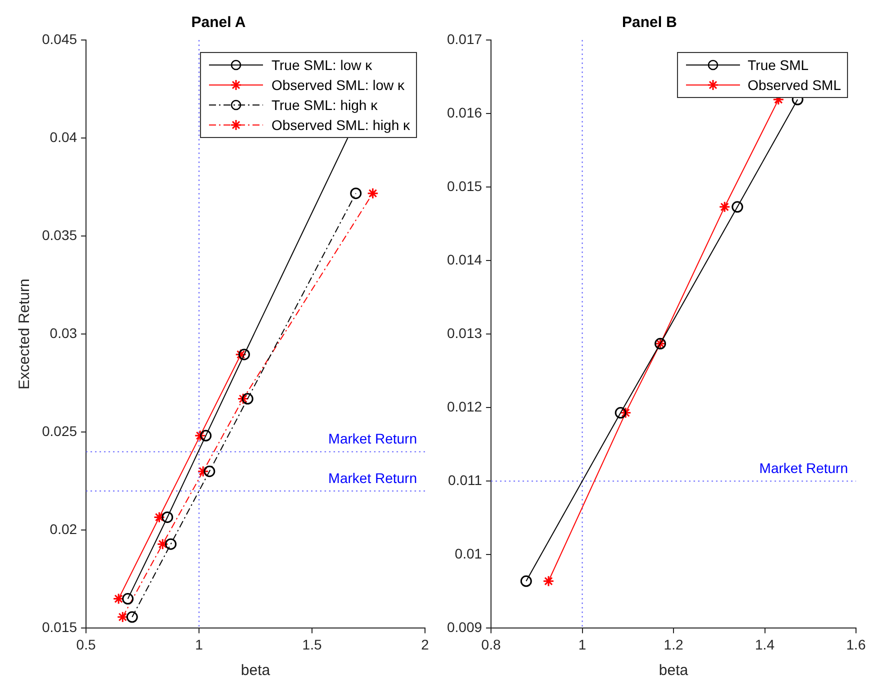  I want to click on y-tick-label: 0.011, so click(465, 480).